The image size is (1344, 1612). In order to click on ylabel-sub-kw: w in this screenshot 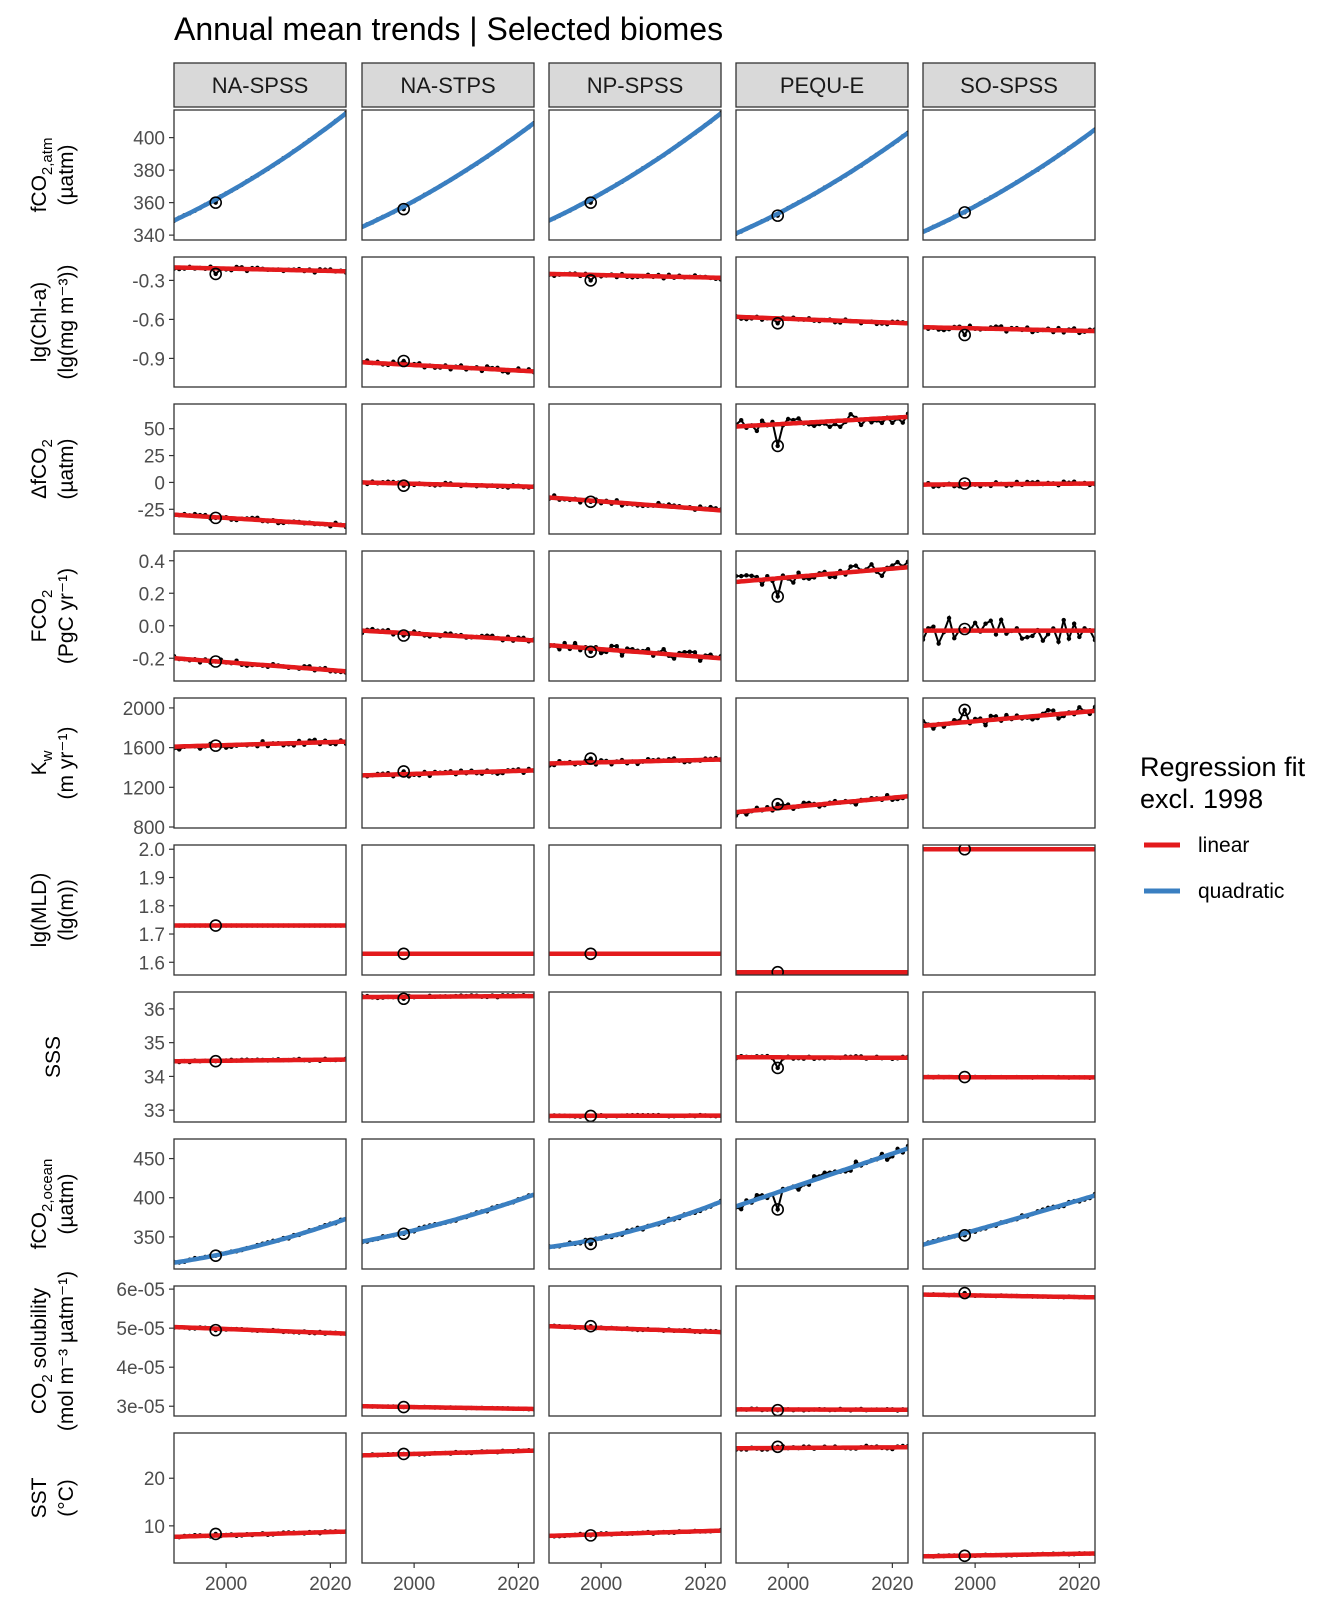, I will do `click(47, 756)`.